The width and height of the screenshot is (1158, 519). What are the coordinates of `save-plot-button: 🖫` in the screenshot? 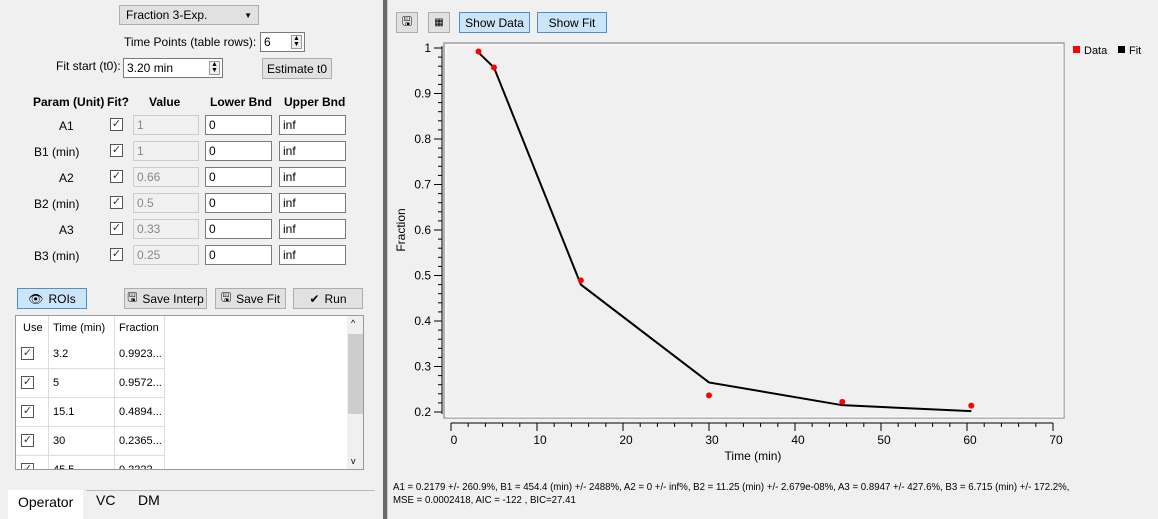 It's located at (407, 22).